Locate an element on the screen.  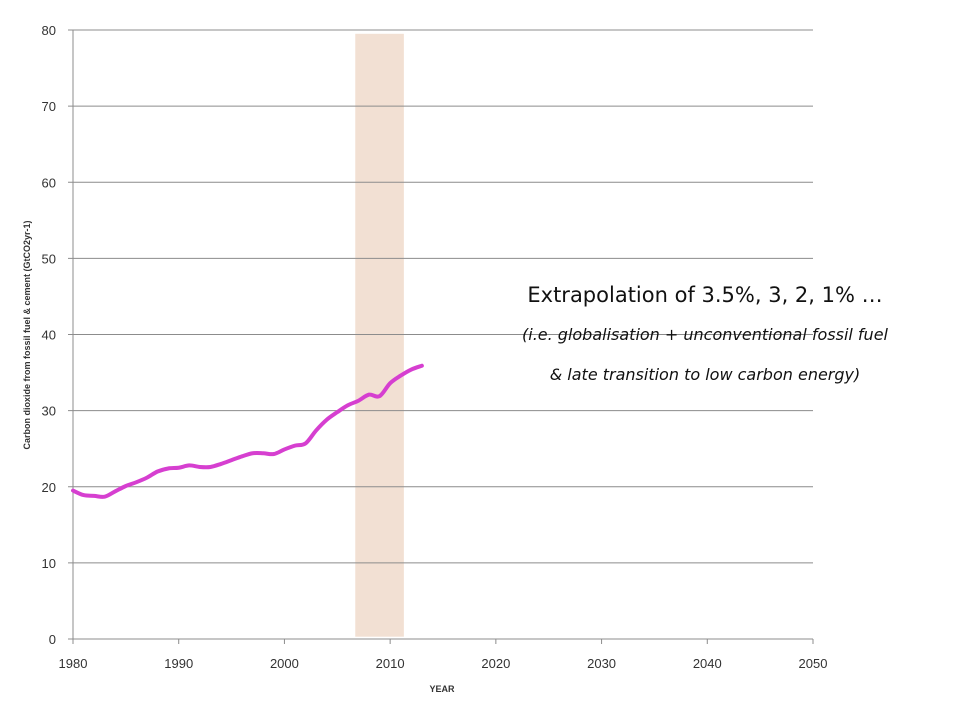
x-tick-label: 2010 is located at coordinates (390, 663).